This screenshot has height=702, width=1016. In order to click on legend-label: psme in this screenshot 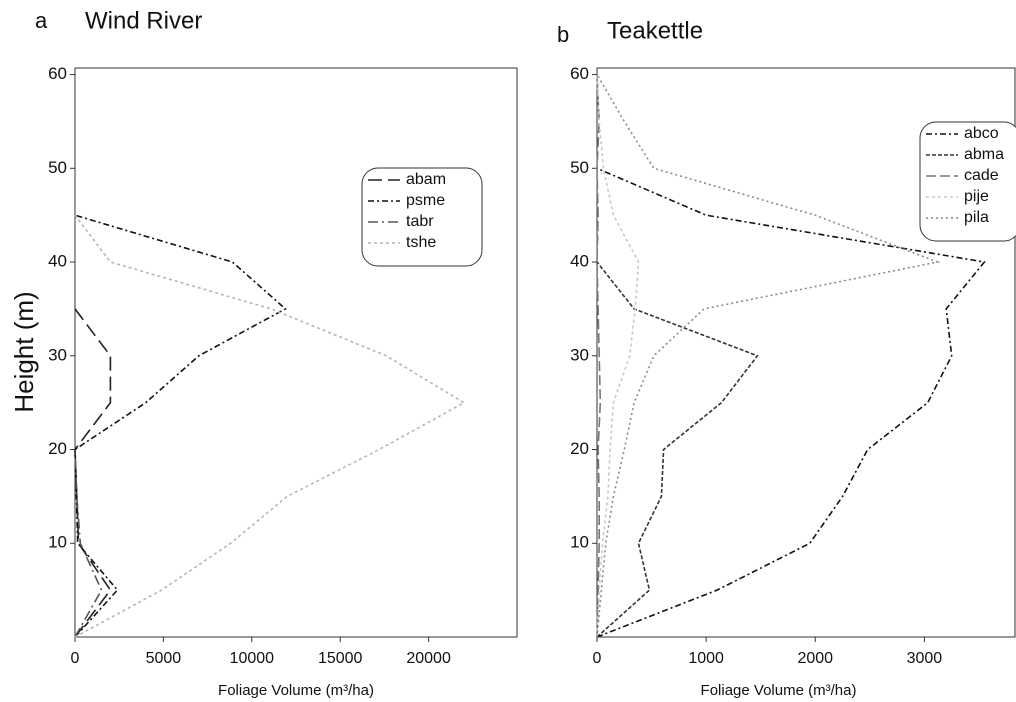, I will do `click(425, 200)`.